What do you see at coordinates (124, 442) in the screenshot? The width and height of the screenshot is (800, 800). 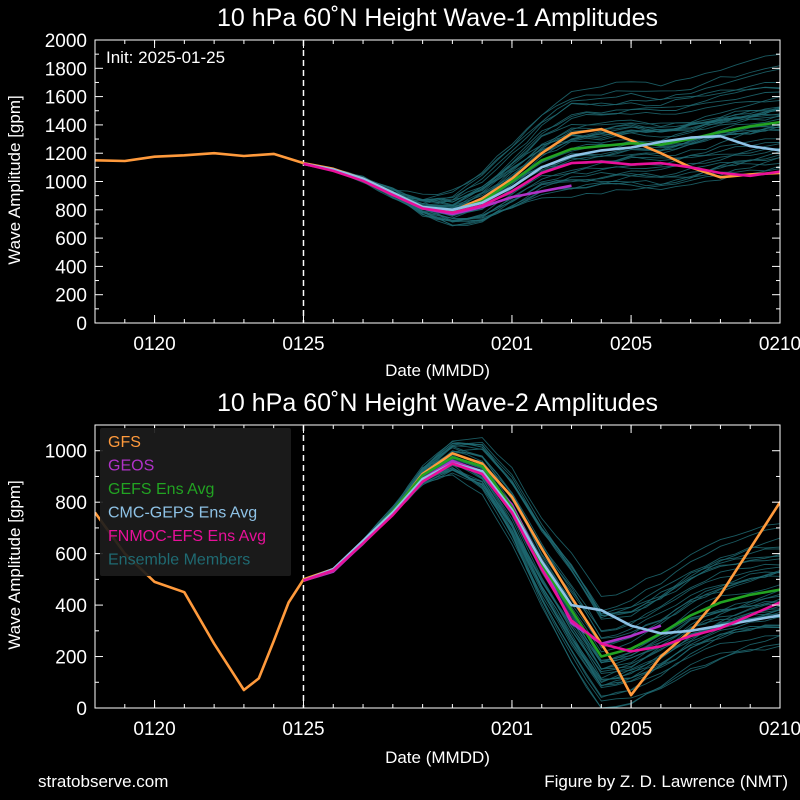 I see `legend-entry: GFS` at bounding box center [124, 442].